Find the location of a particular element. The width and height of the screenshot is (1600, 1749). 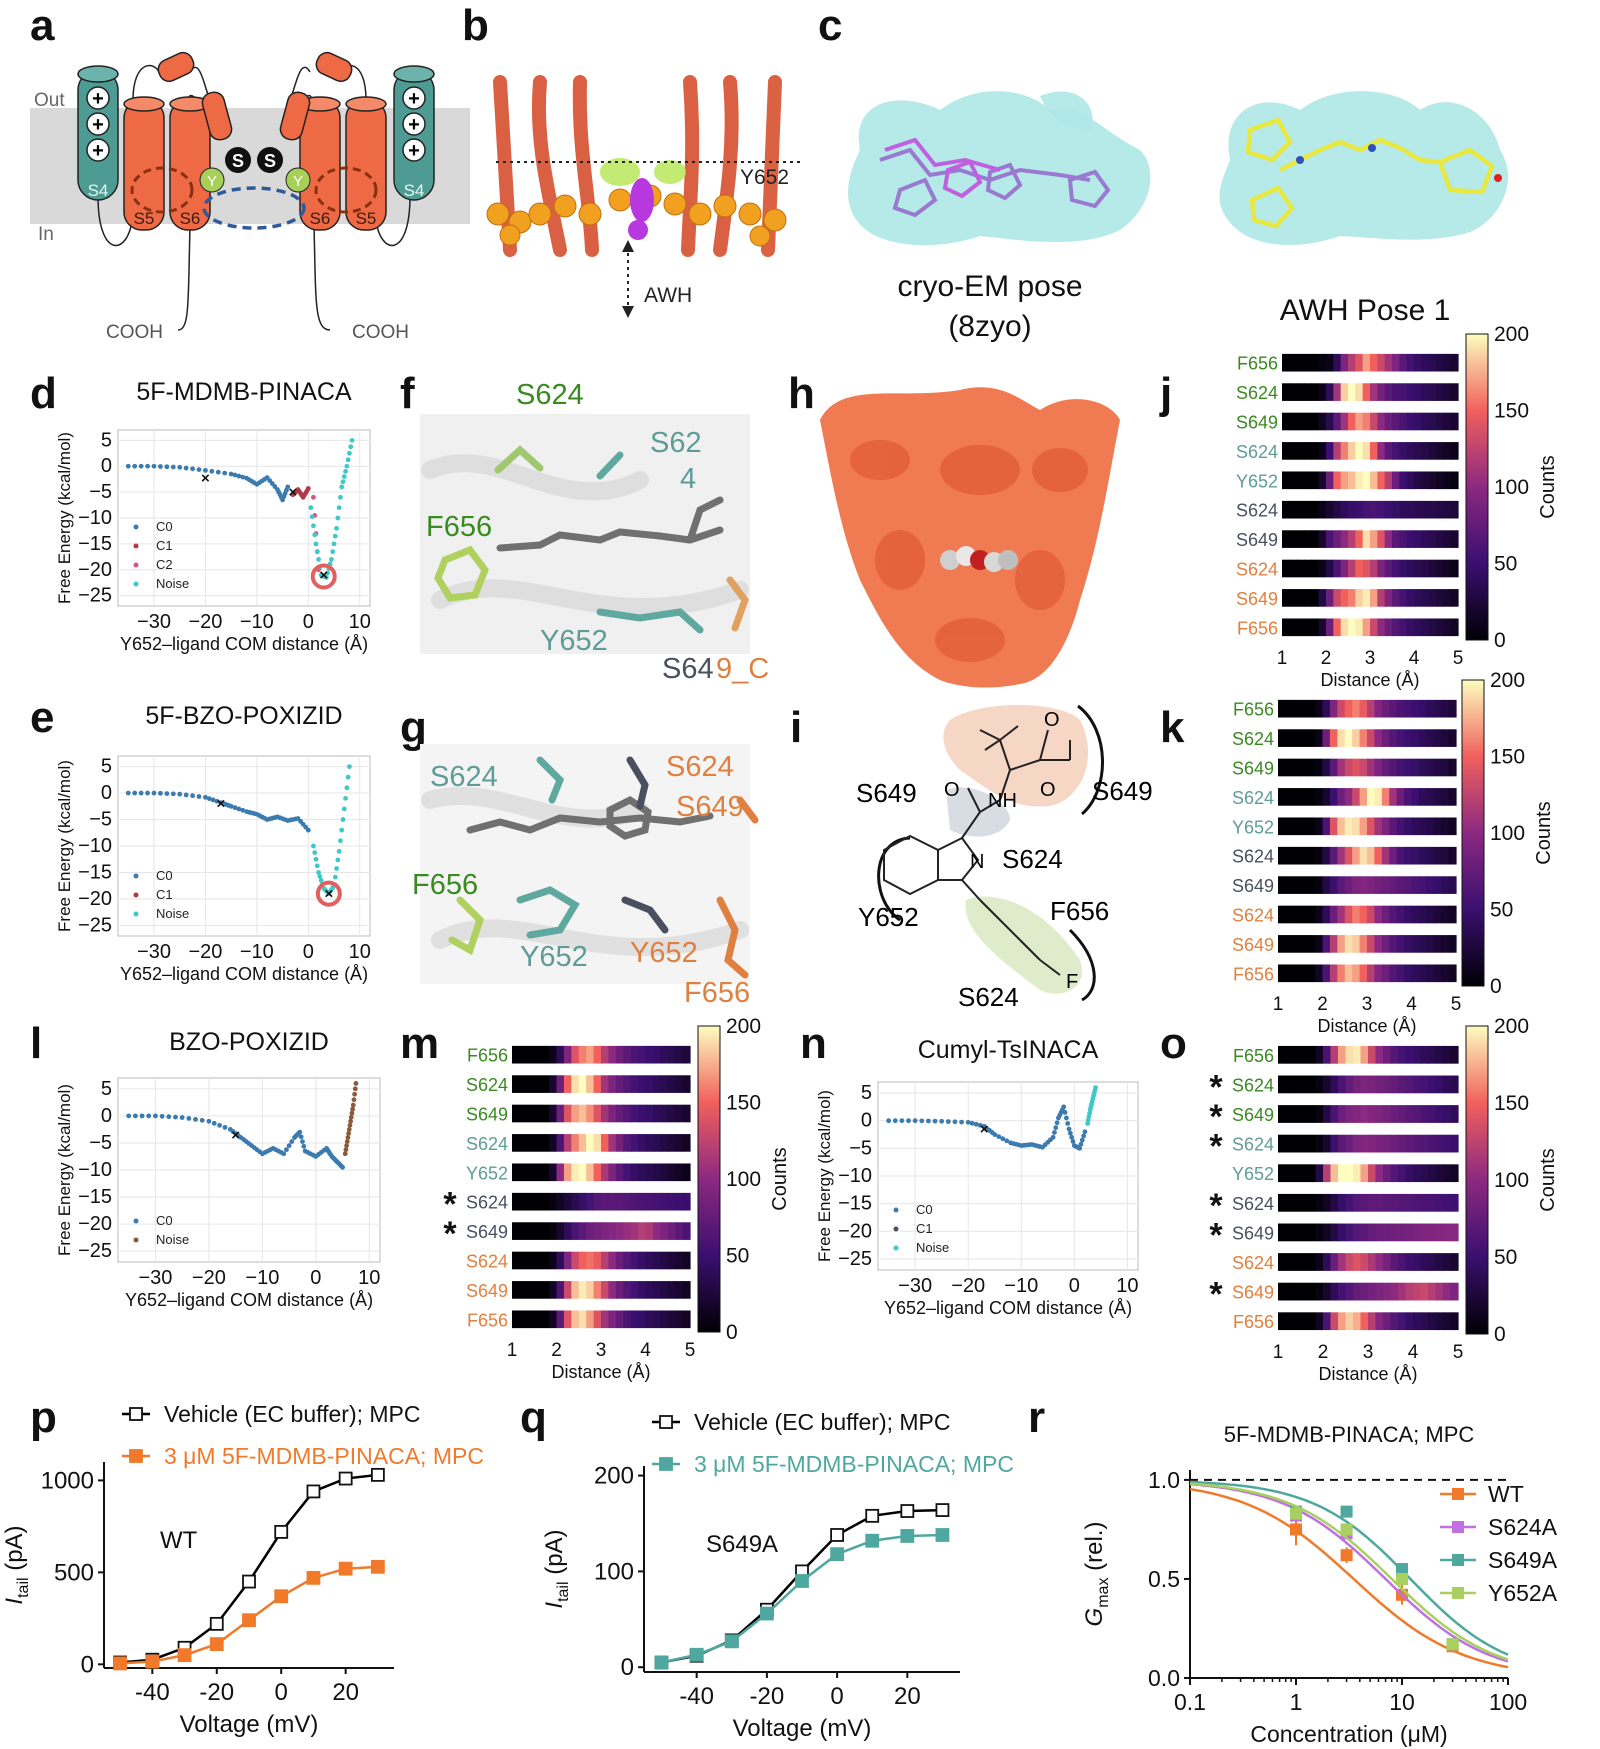

skeleton is located at coordinates (977, 850).